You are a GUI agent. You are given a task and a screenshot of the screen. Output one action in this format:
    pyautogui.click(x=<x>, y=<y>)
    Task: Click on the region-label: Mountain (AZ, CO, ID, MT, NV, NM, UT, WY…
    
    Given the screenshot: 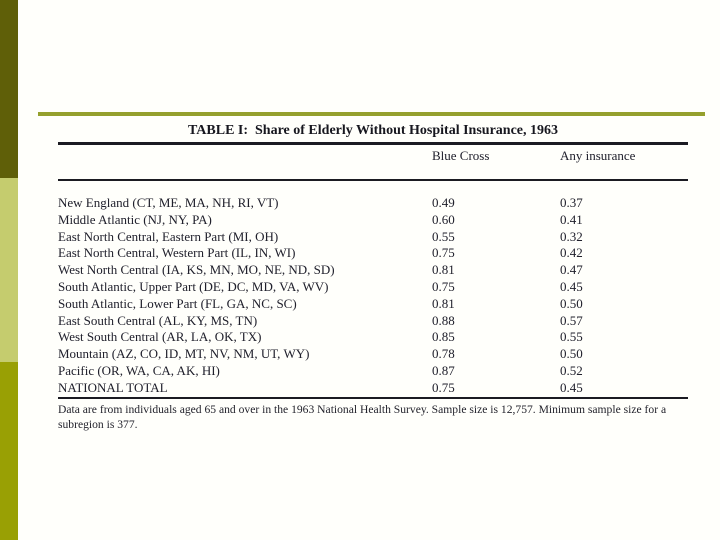 What is the action you would take?
    pyautogui.click(x=184, y=354)
    